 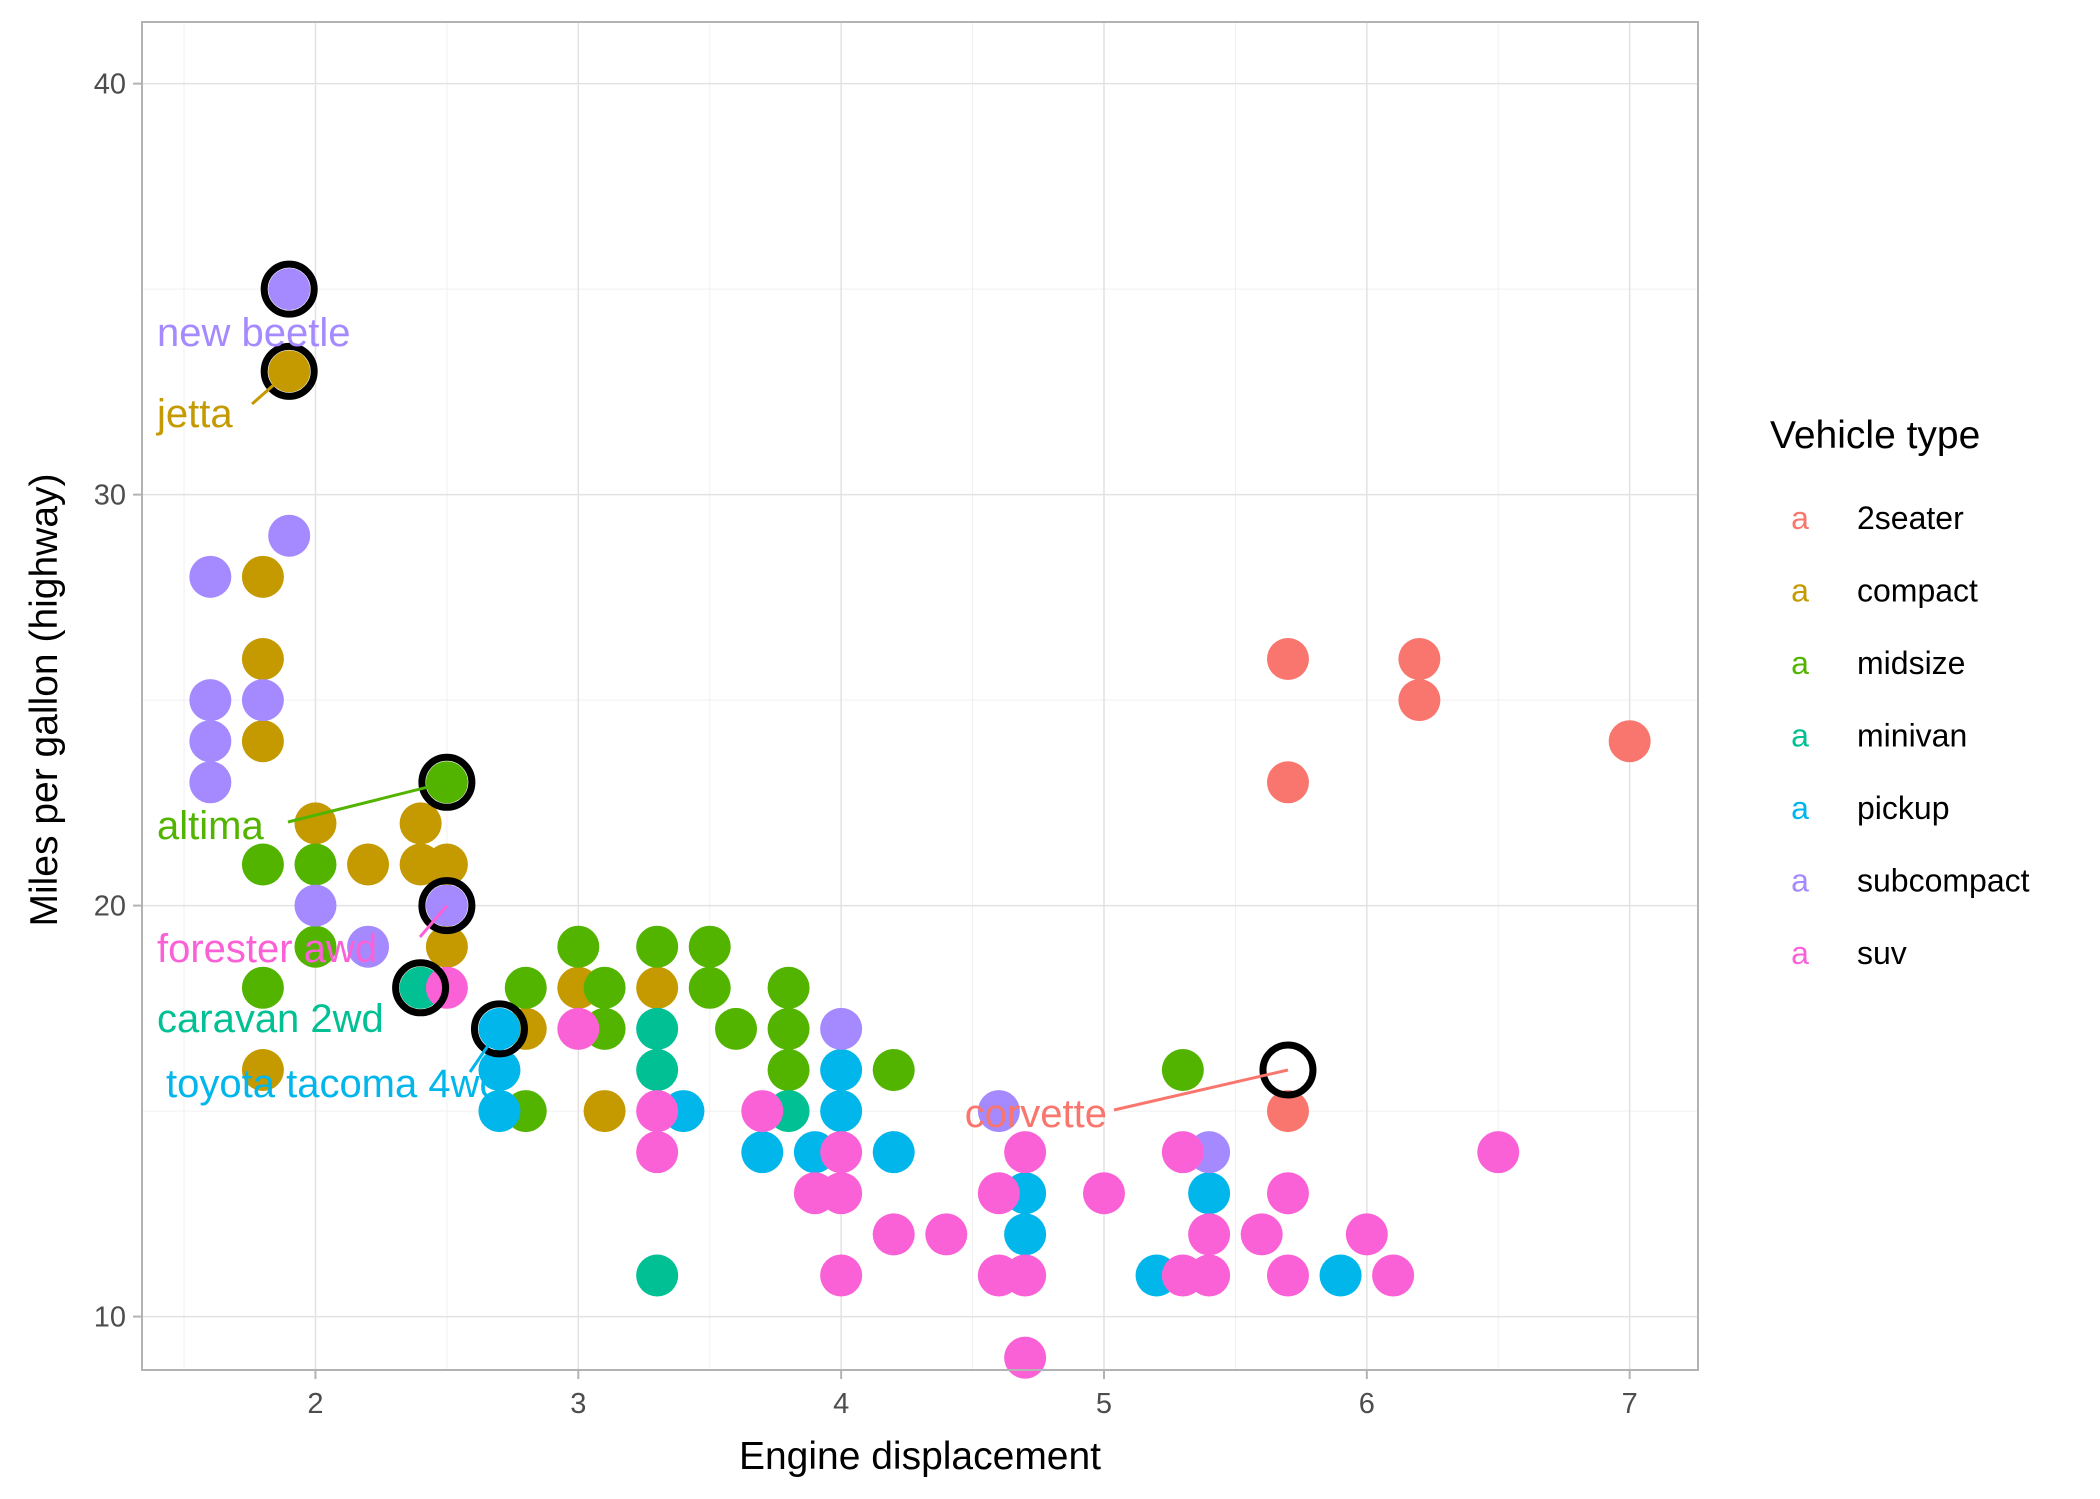 I want to click on x-tick-label: 4, so click(x=841, y=1404).